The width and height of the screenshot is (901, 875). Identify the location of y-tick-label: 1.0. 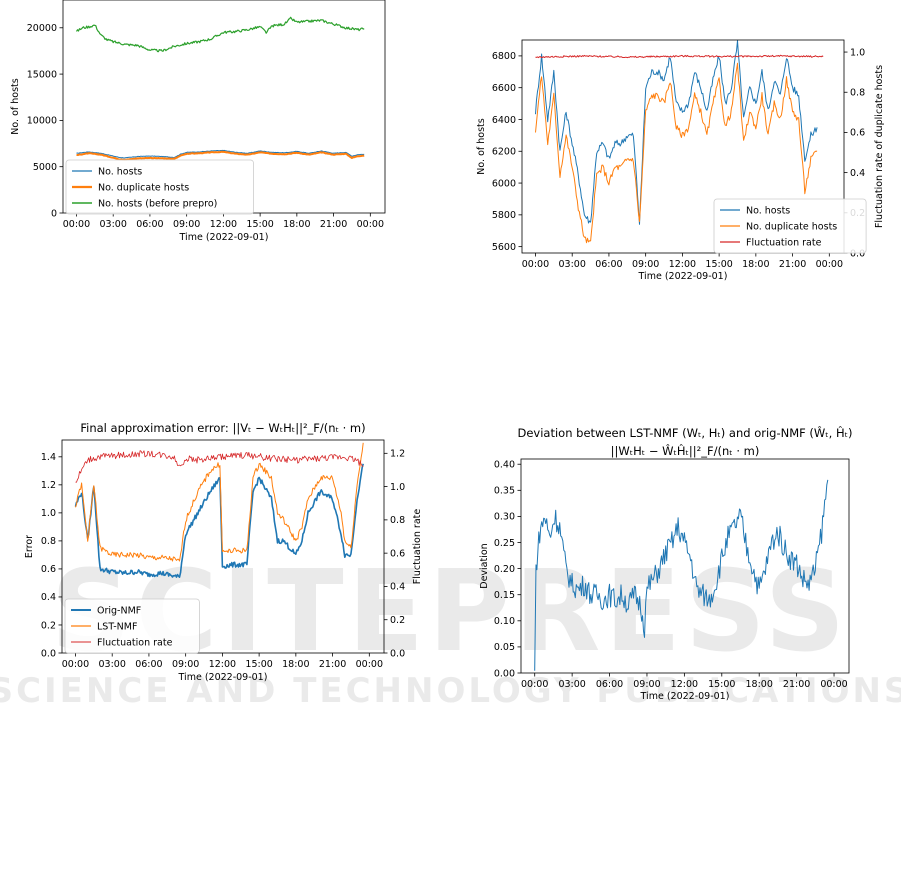
(48, 513).